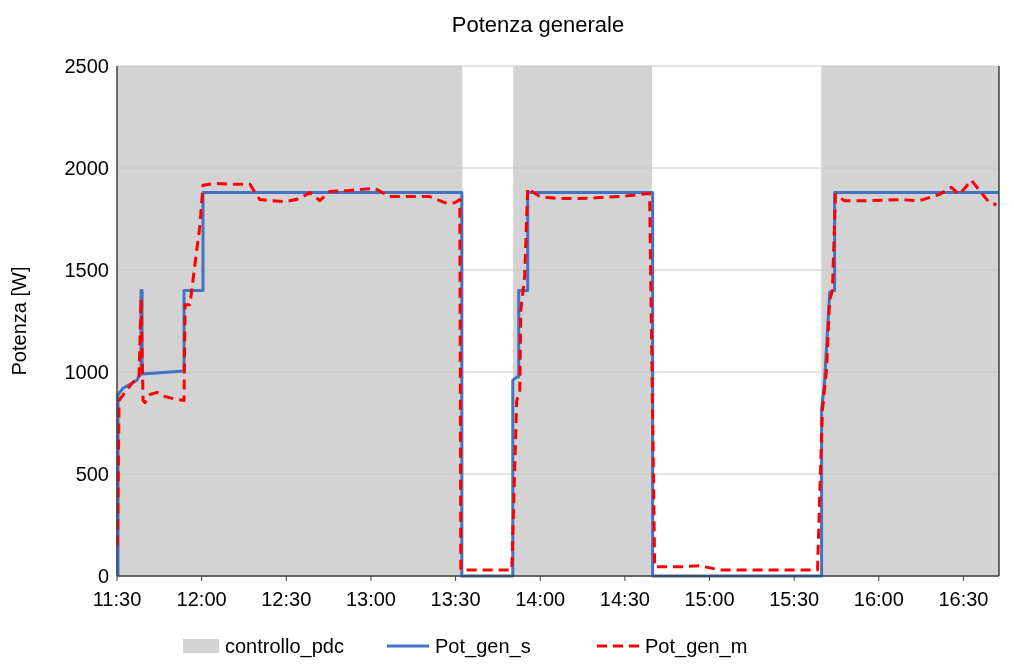 The height and width of the screenshot is (669, 1014). I want to click on y-axis-title: Potenza [W], so click(19, 321).